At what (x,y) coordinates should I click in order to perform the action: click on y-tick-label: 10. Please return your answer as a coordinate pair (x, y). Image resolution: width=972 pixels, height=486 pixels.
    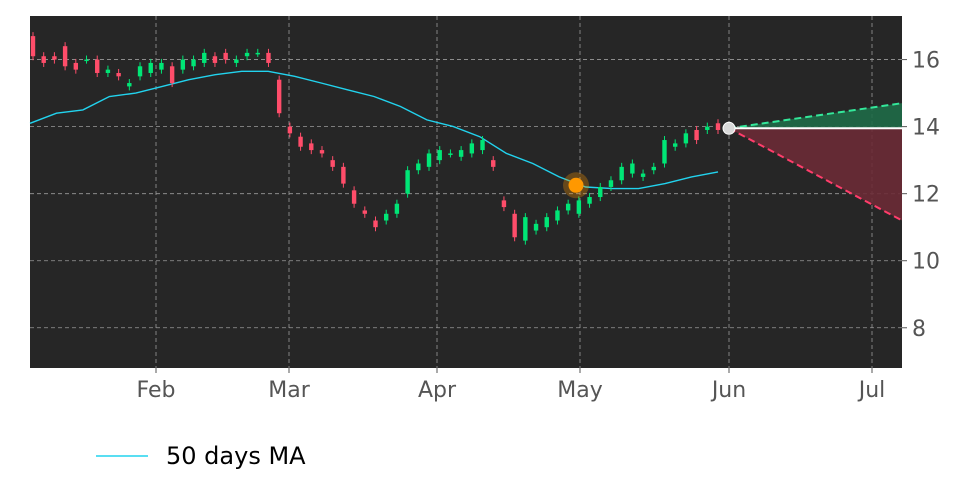
    Looking at the image, I should click on (926, 262).